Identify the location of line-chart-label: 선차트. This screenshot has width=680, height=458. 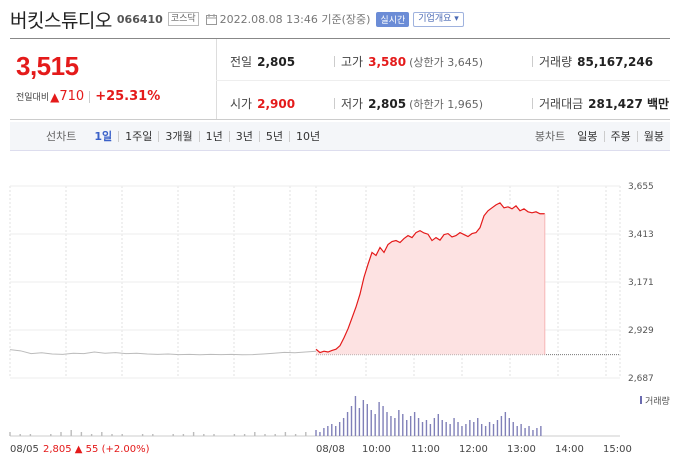
(61, 136).